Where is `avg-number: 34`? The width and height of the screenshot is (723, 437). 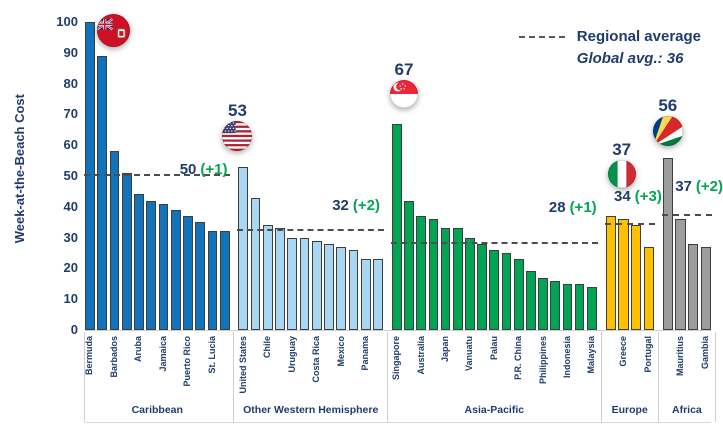
avg-number: 34 is located at coordinates (622, 196).